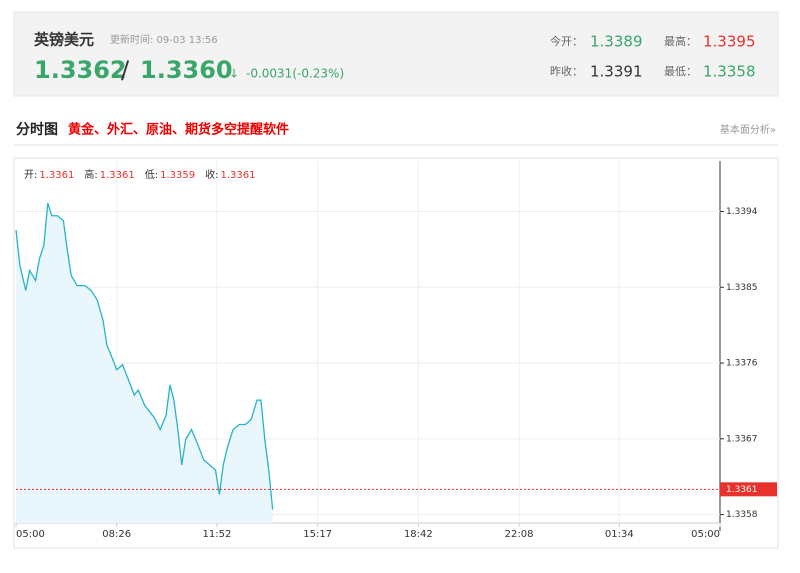 This screenshot has width=800, height=573. What do you see at coordinates (164, 39) in the screenshot?
I see `update-time: 更新时间: 09-03 13:56` at bounding box center [164, 39].